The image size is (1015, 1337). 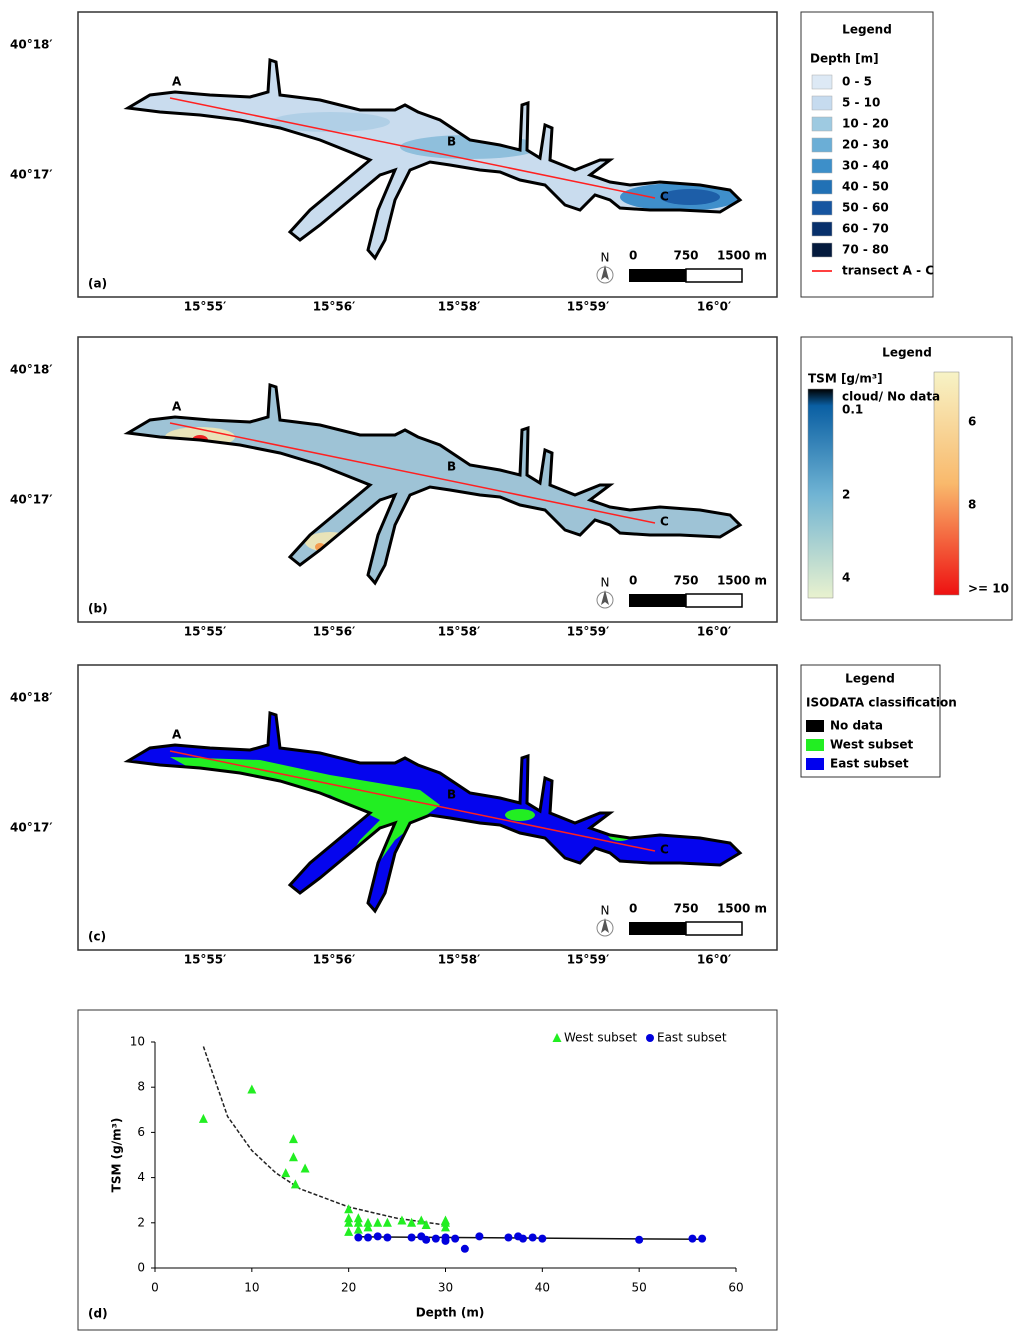 I want to click on legend-label: 8, so click(x=972, y=505).